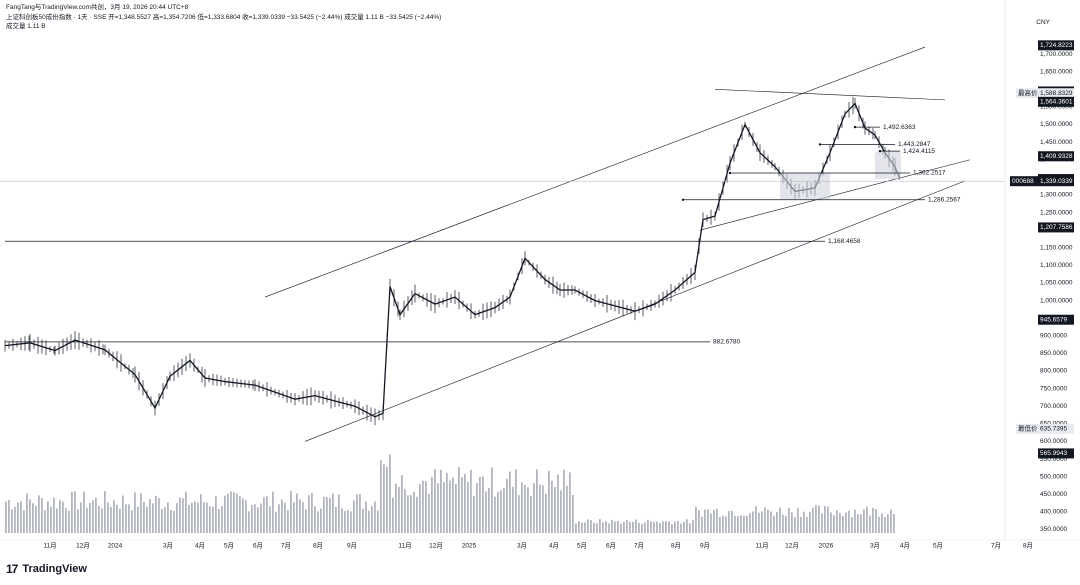 Image resolution: width=1080 pixels, height=585 pixels. Describe the element at coordinates (761, 546) in the screenshot. I see `x-tick-label: 11月` at that location.